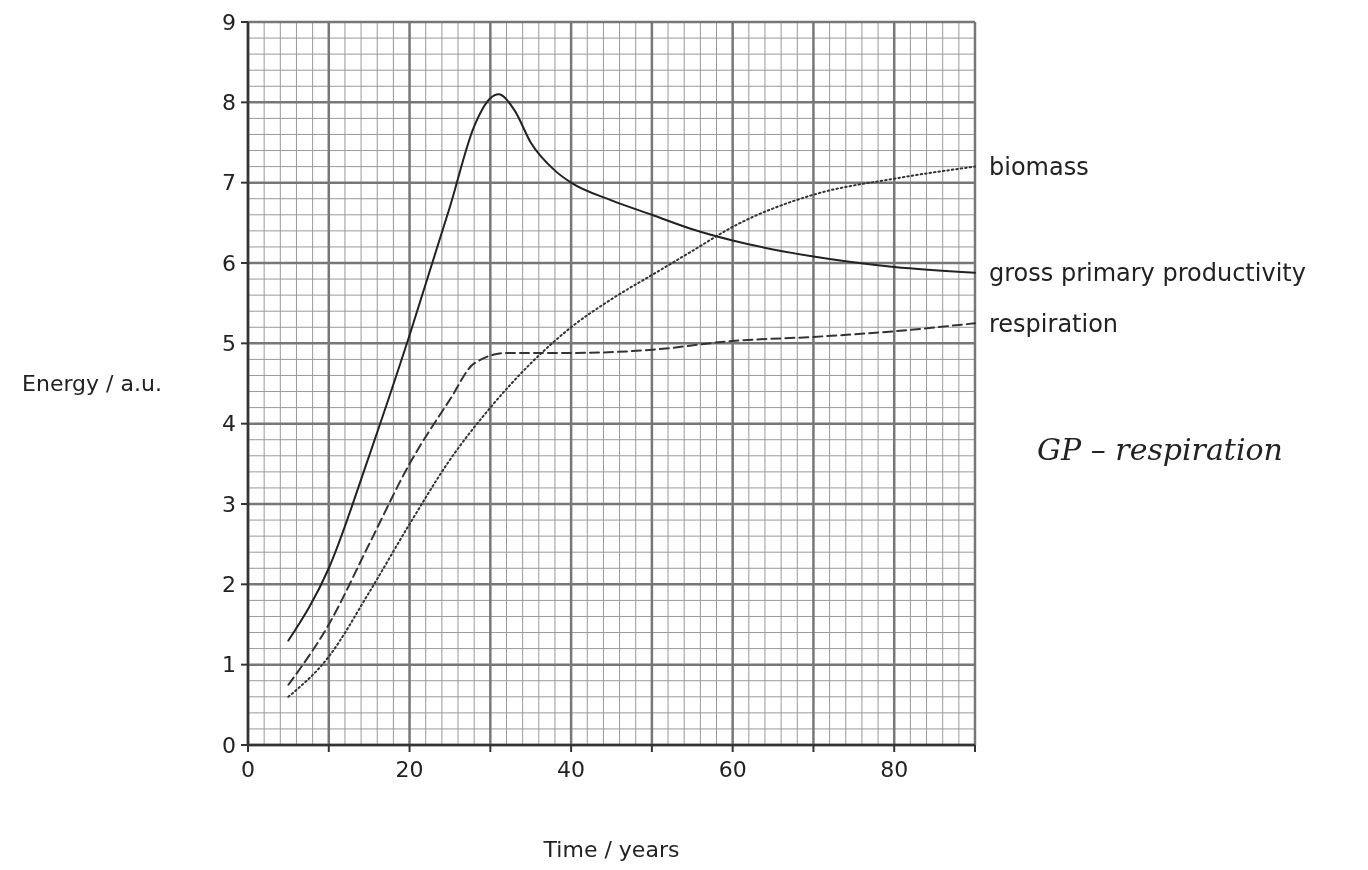  I want to click on series-label: respiration, so click(1054, 323).